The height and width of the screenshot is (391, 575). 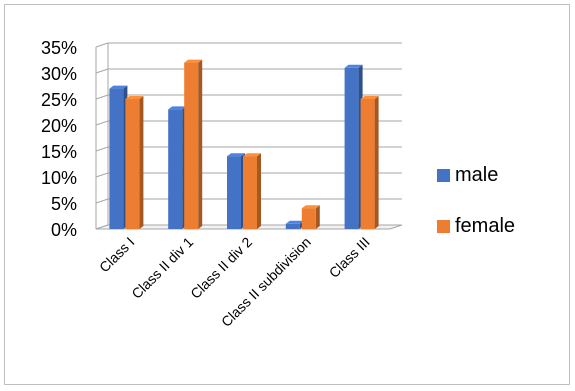 What do you see at coordinates (349, 257) in the screenshot?
I see `category-label: Class III` at bounding box center [349, 257].